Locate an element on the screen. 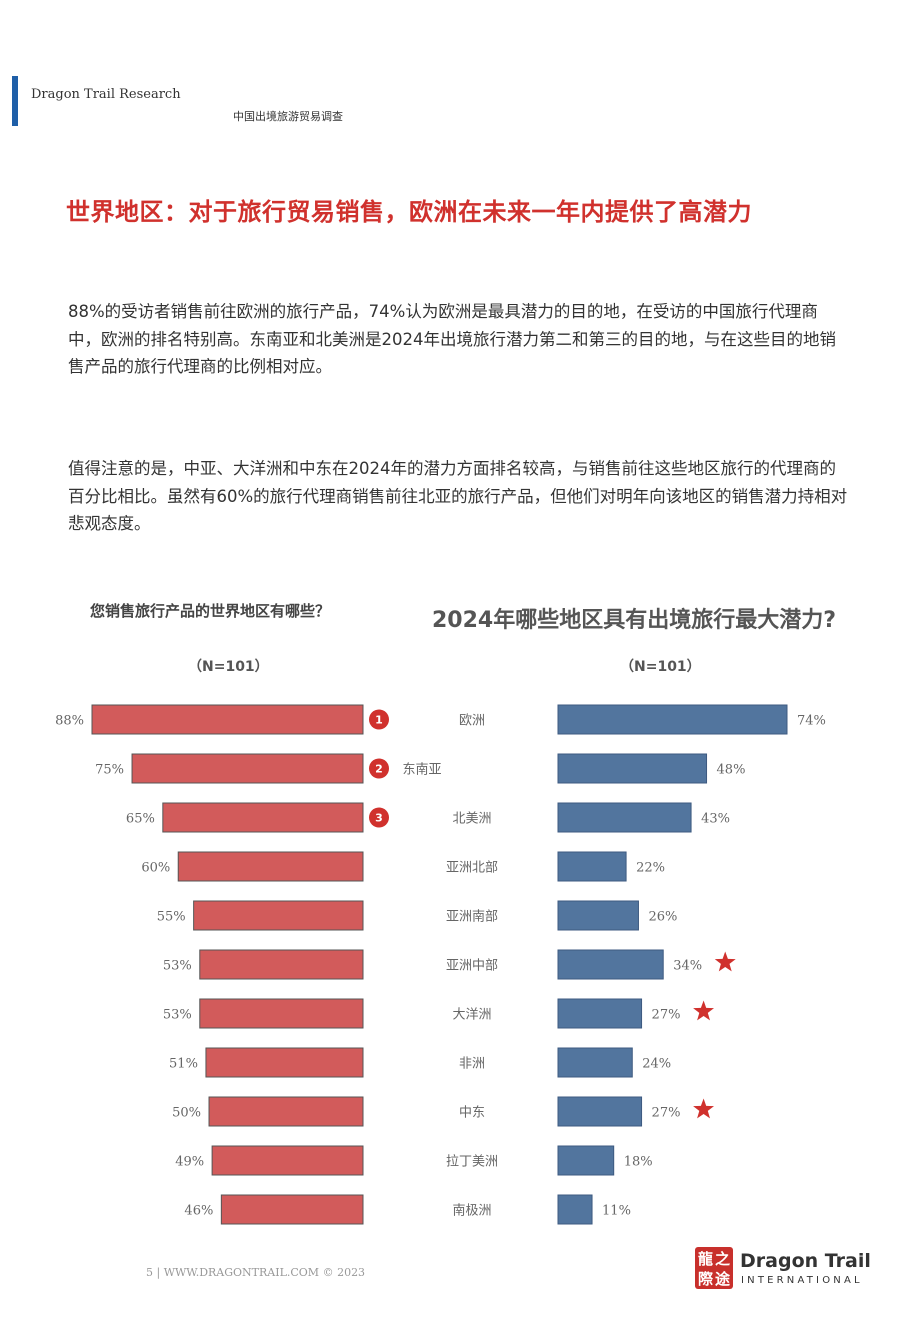 The width and height of the screenshot is (920, 1329). logo-char: 際 is located at coordinates (706, 1279).